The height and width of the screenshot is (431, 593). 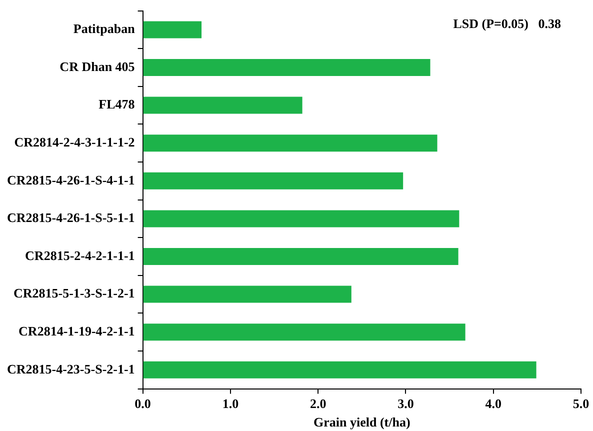 What do you see at coordinates (76, 330) in the screenshot?
I see `y-tick-label: CR2814-1-19-4-2-1-1` at bounding box center [76, 330].